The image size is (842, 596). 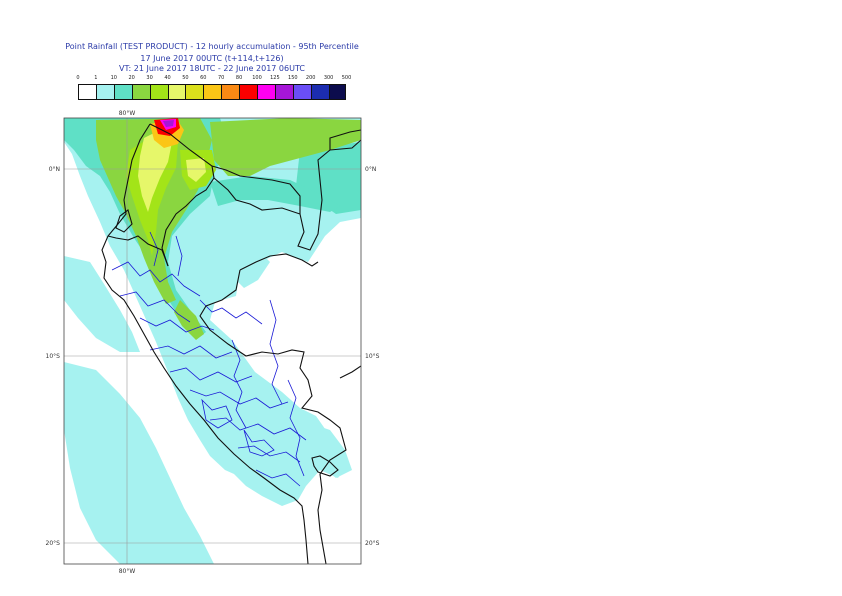 I want to click on legend-tick-label: 100, so click(x=257, y=78).